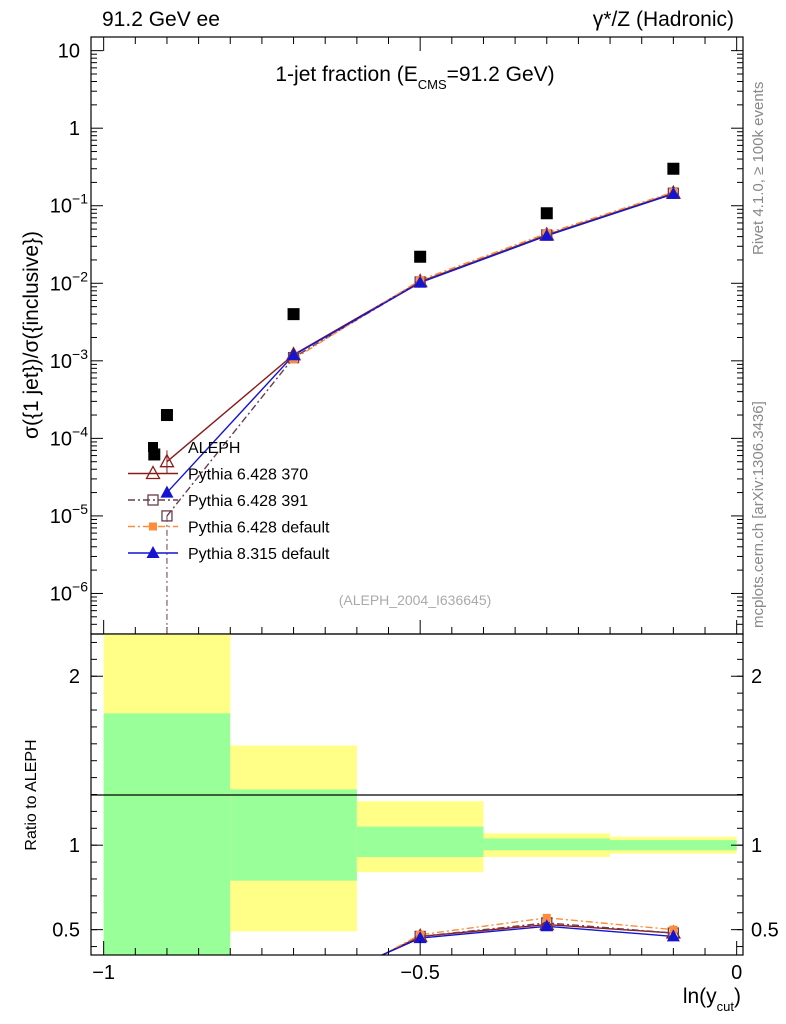 The height and width of the screenshot is (1024, 786). I want to click on ratio-series, so click(531, 934).